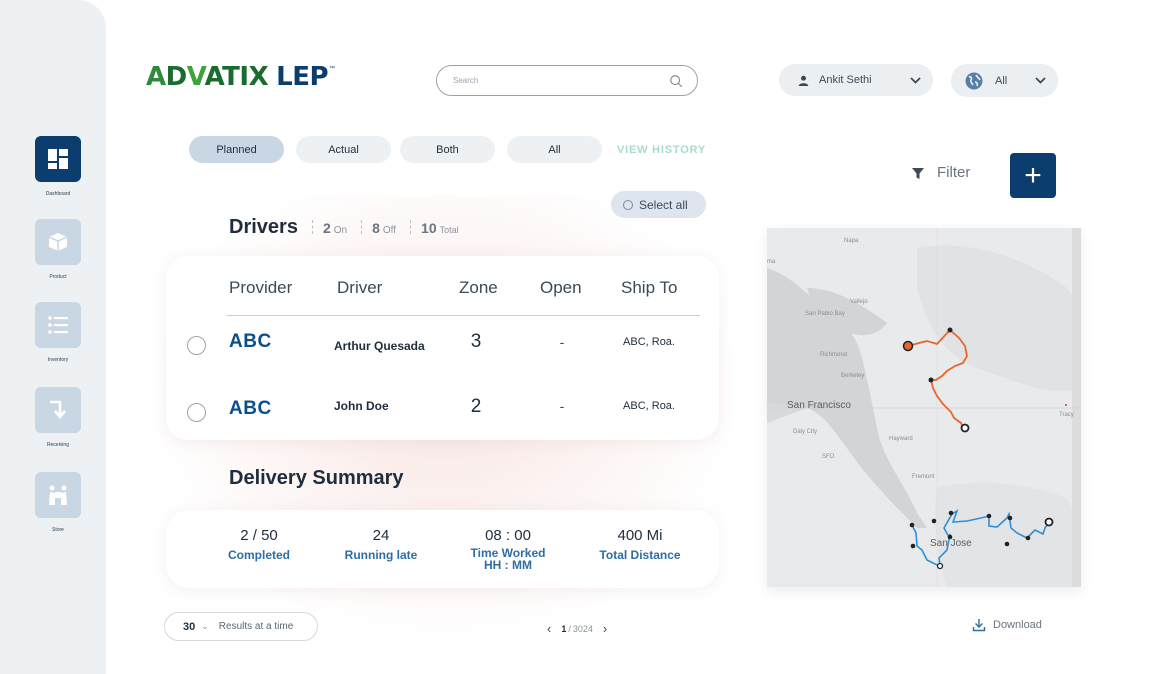 The image size is (1158, 674). I want to click on tab-actual: Actual, so click(343, 149).